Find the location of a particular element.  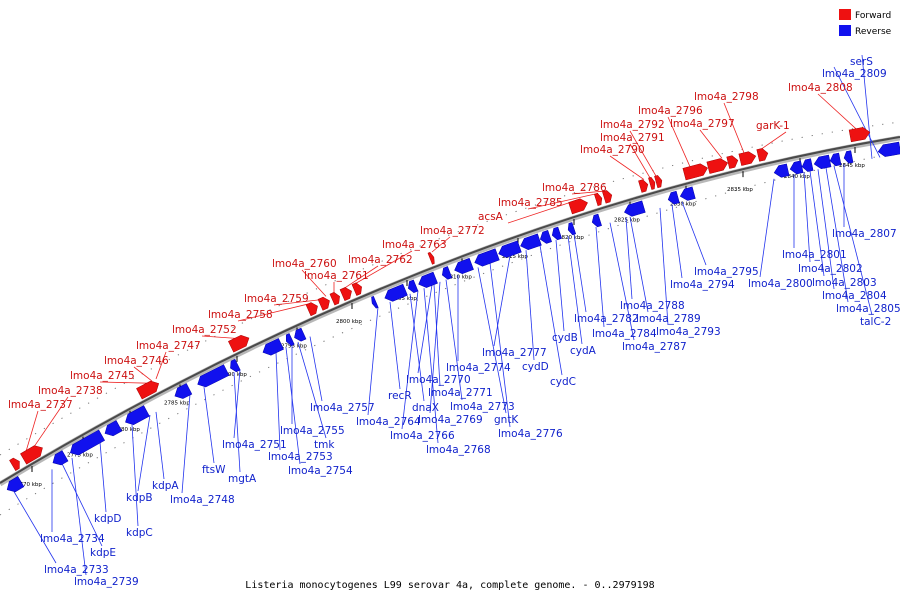

reverse-gene-label: cydA is located at coordinates (583, 351).